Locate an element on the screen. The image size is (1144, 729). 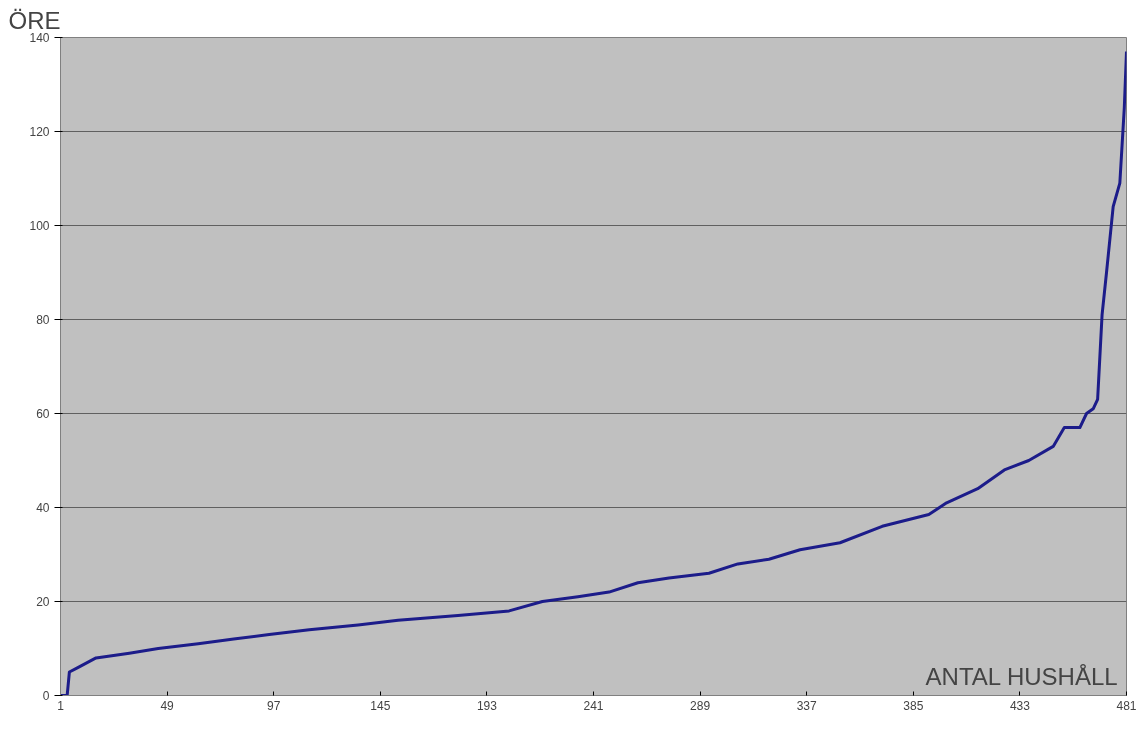
y-tick-label: 40 is located at coordinates (43, 508).